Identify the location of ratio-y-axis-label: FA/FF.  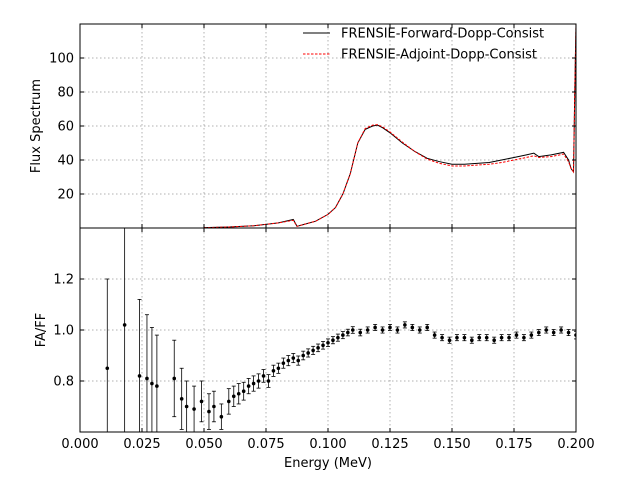
(41, 330).